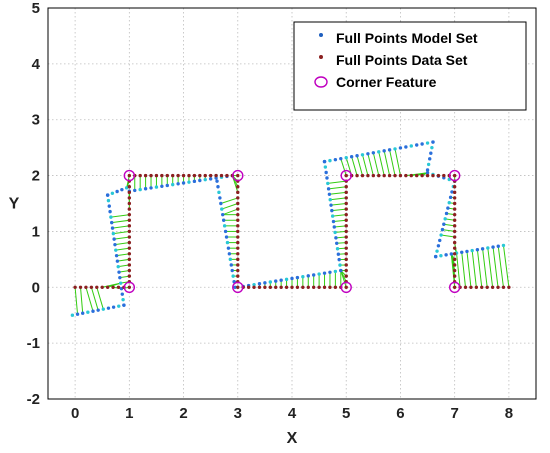 Image resolution: width=550 pixels, height=453 pixels. What do you see at coordinates (509, 413) in the screenshot?
I see `x-tick-label: 8` at bounding box center [509, 413].